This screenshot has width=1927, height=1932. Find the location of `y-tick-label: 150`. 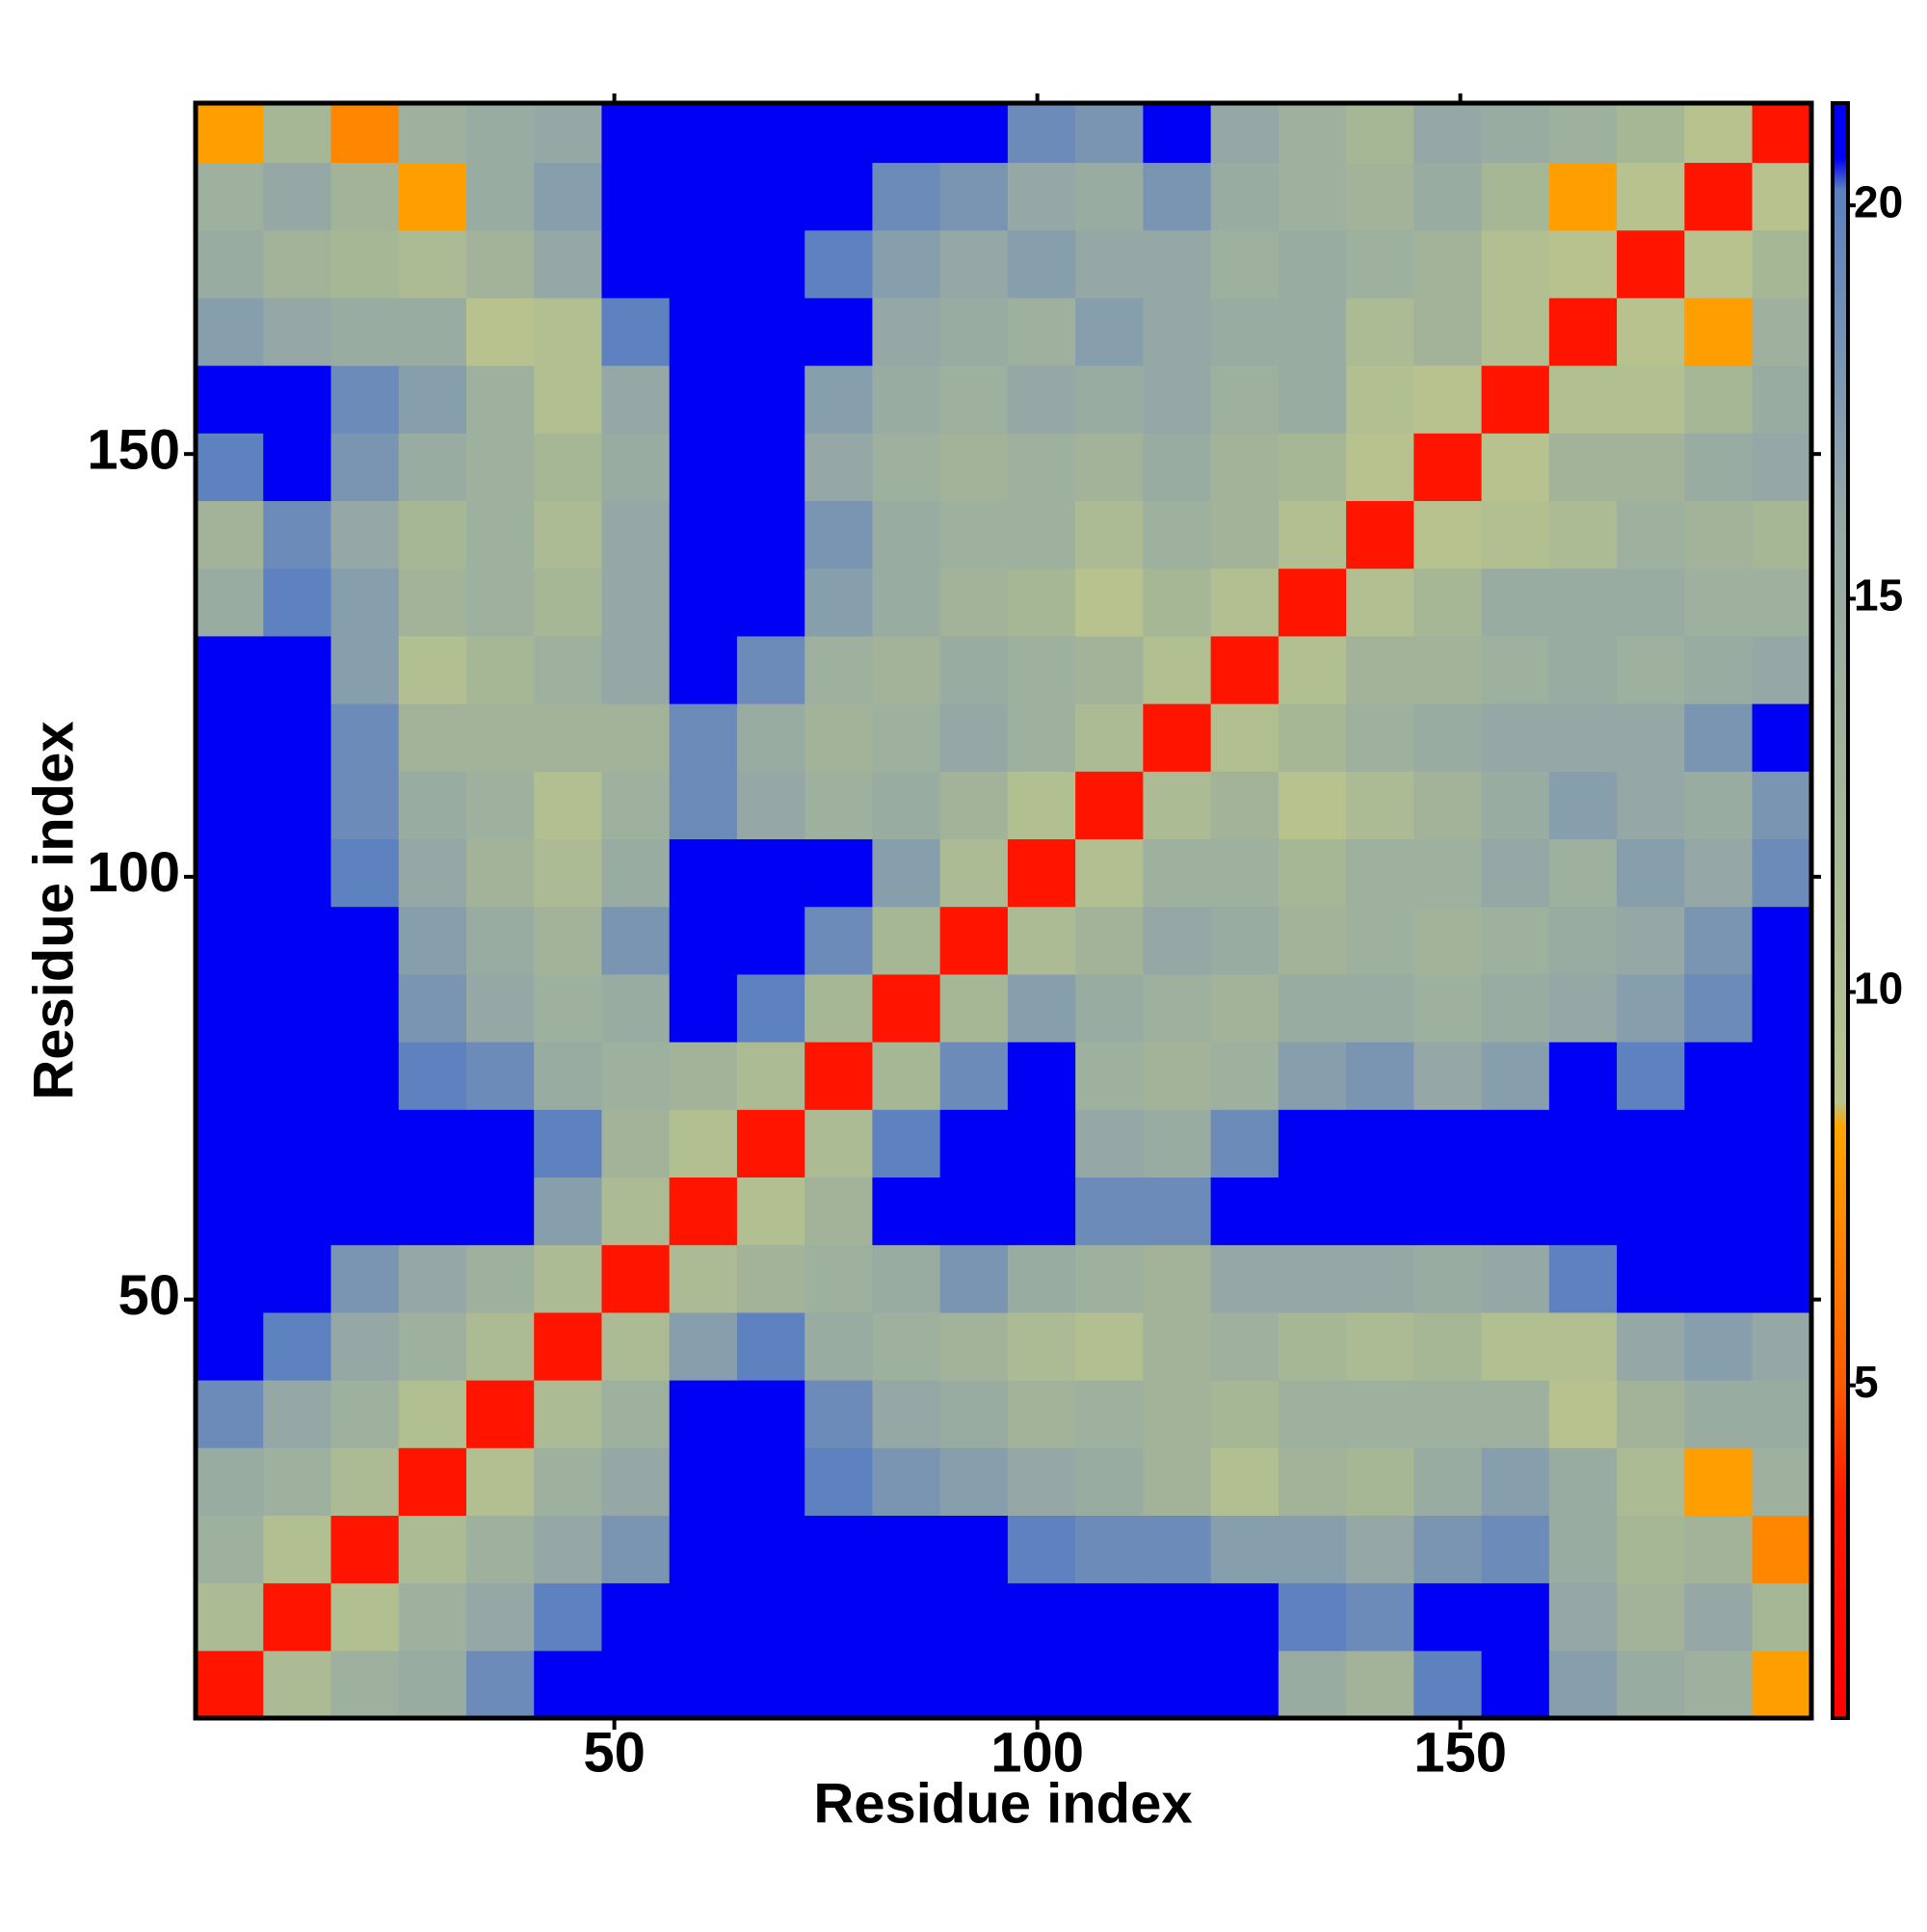

y-tick-label: 150 is located at coordinates (133, 449).